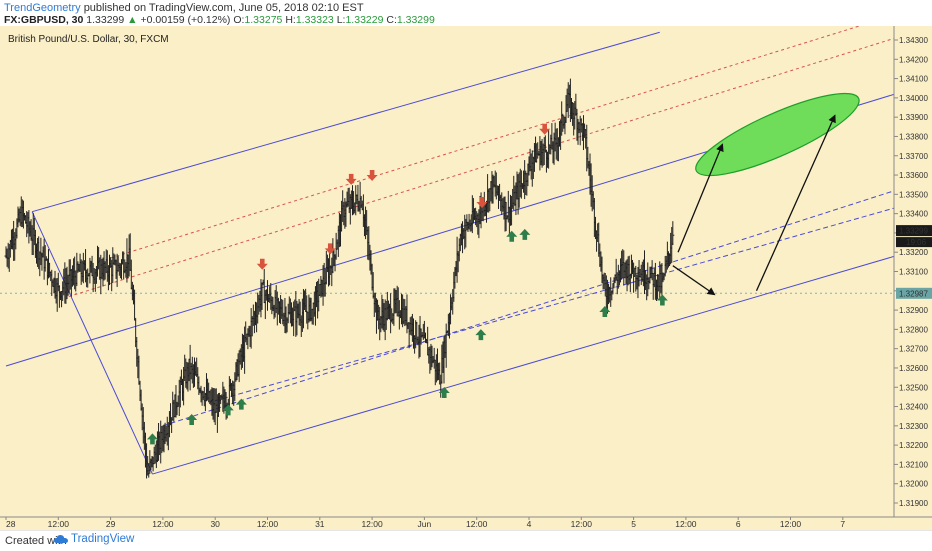 The height and width of the screenshot is (551, 932). Describe the element at coordinates (263, 20) in the screenshot. I see `open-value: 1.33275` at that location.